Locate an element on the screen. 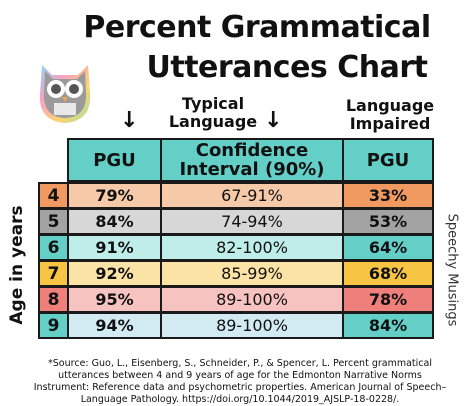  table-row: 8 95% 89-100% 78% is located at coordinates (236, 299).